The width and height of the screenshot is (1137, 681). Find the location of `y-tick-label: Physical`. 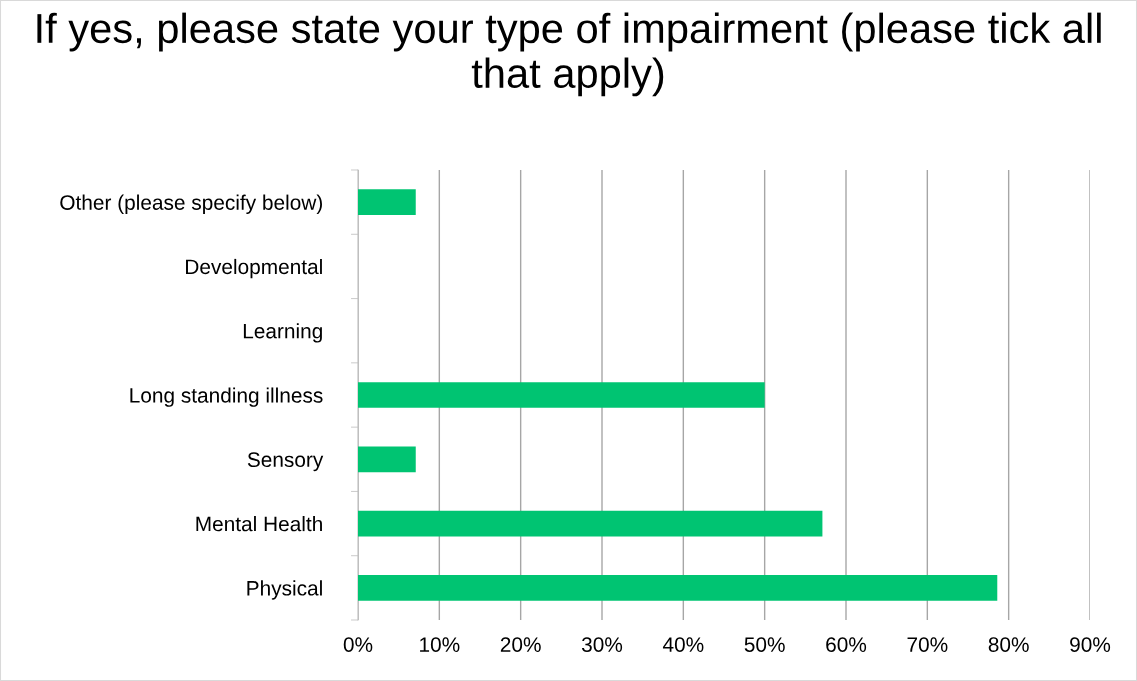

y-tick-label: Physical is located at coordinates (284, 590).